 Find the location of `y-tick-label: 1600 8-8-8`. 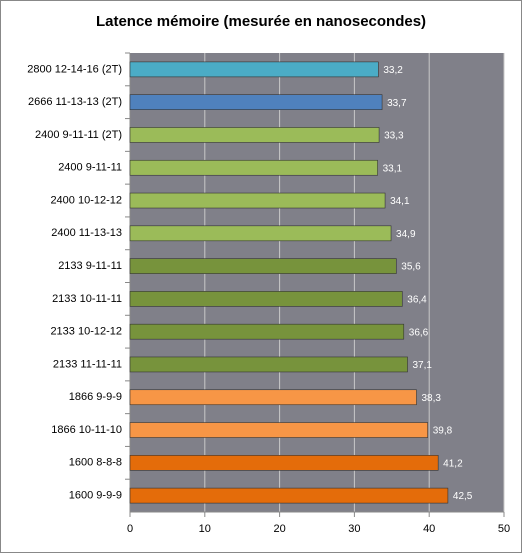

y-tick-label: 1600 8-8-8 is located at coordinates (95, 463).